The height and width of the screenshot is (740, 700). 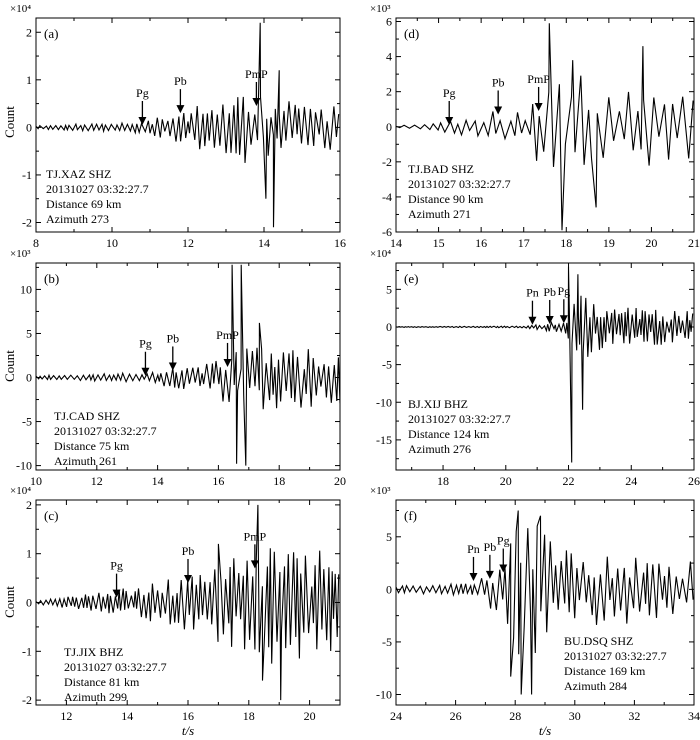 I want to click on x-tick-label: 10, so click(x=112, y=243).